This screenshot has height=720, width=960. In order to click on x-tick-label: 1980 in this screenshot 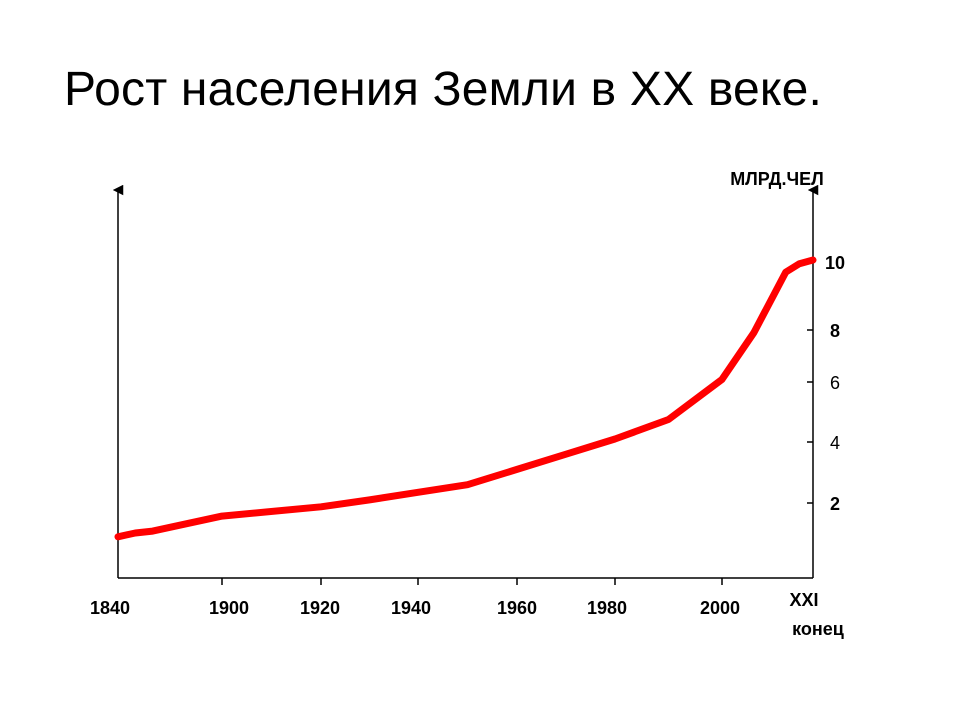, I will do `click(607, 608)`.